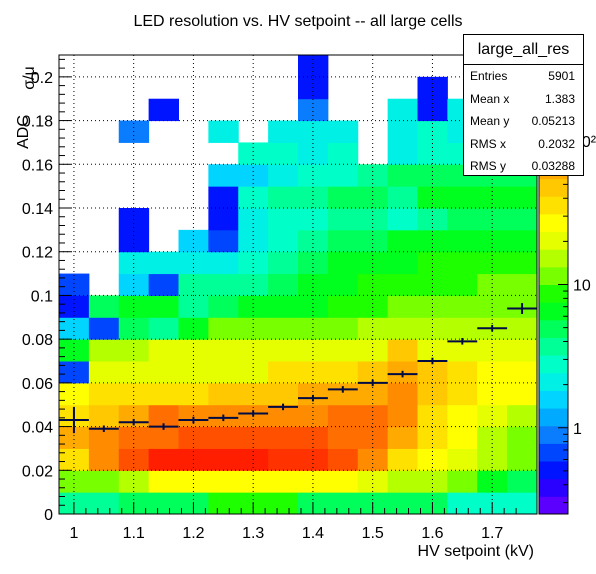 Image resolution: width=596 pixels, height=574 pixels. I want to click on stats-row: Mean y 0.05213, so click(523, 121).